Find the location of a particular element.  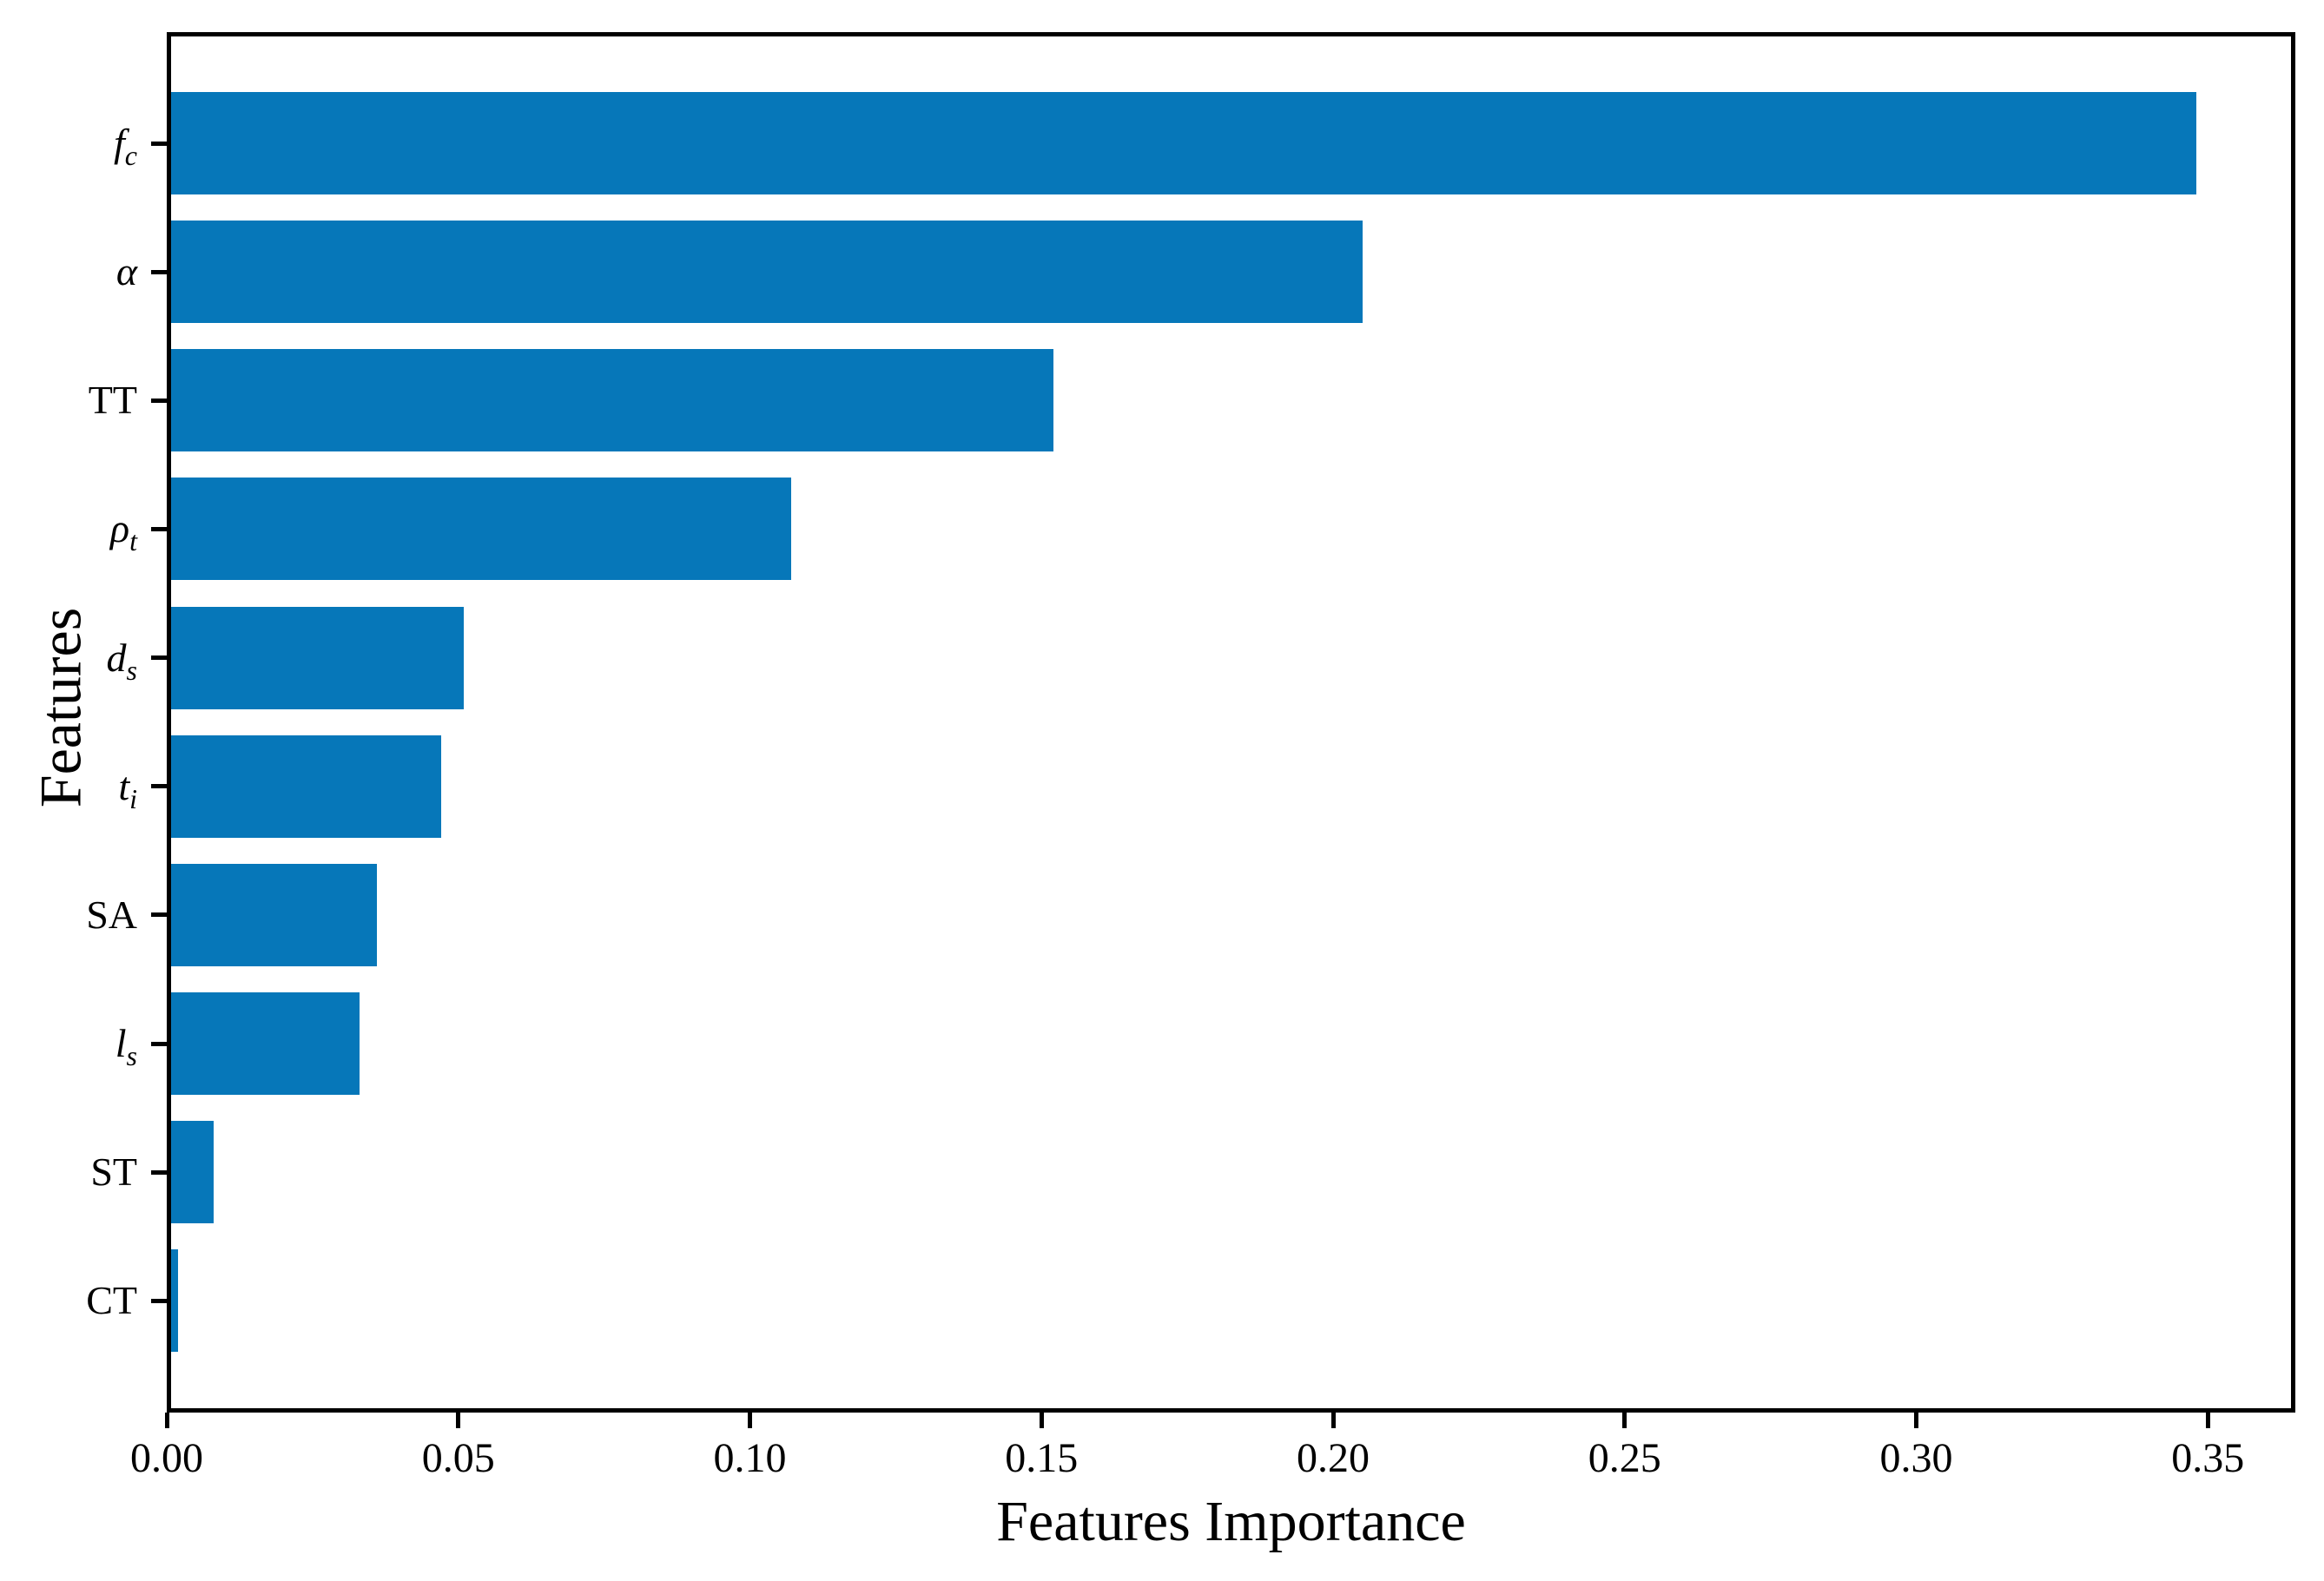

bar-ds is located at coordinates (318, 658).